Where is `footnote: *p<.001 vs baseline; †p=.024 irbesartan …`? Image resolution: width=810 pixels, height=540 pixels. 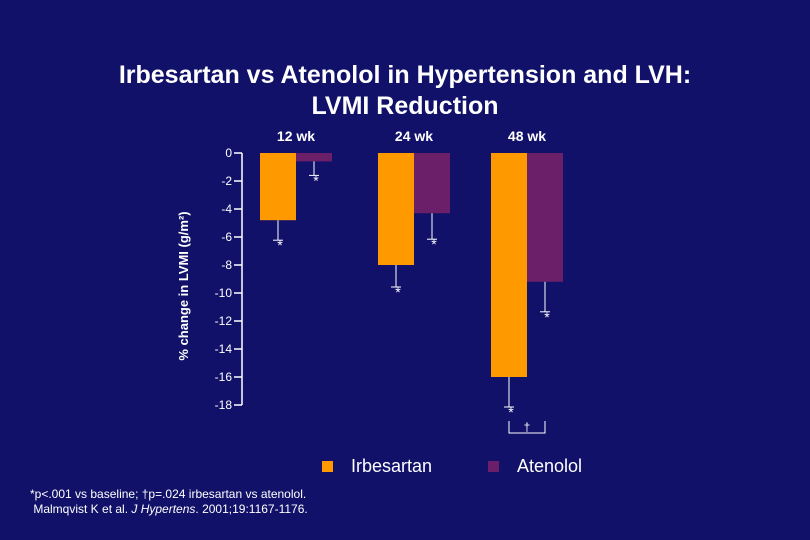 footnote: *p<.001 vs baseline; †p=.024 irbesartan … is located at coordinates (169, 502).